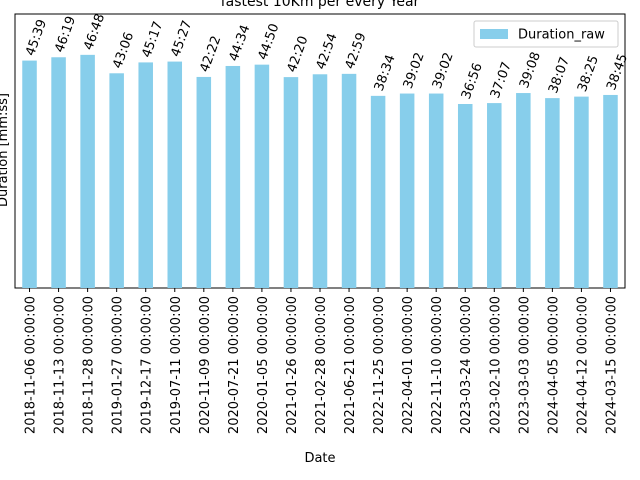 Image resolution: width=640 pixels, height=480 pixels. What do you see at coordinates (269, 42) in the screenshot?
I see `bar-value-label: 44:50` at bounding box center [269, 42].